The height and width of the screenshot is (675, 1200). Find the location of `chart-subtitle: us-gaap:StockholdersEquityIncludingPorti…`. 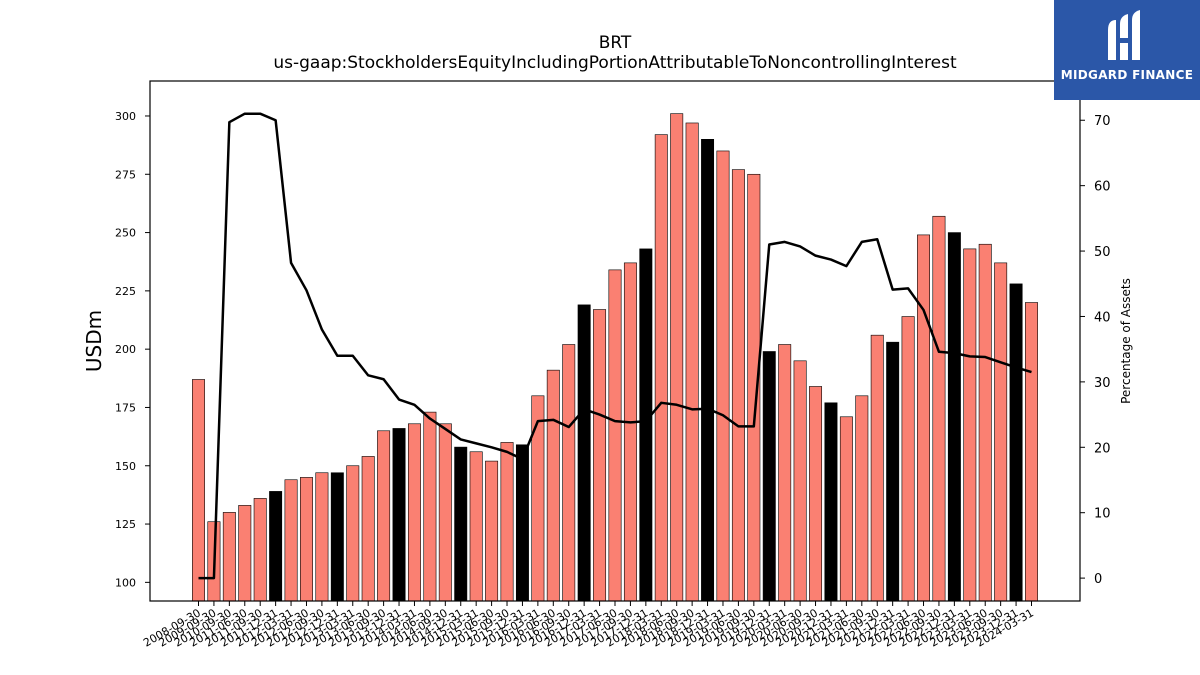

chart-subtitle: us-gaap:StockholdersEquityIncludingPorti… is located at coordinates (615, 63).